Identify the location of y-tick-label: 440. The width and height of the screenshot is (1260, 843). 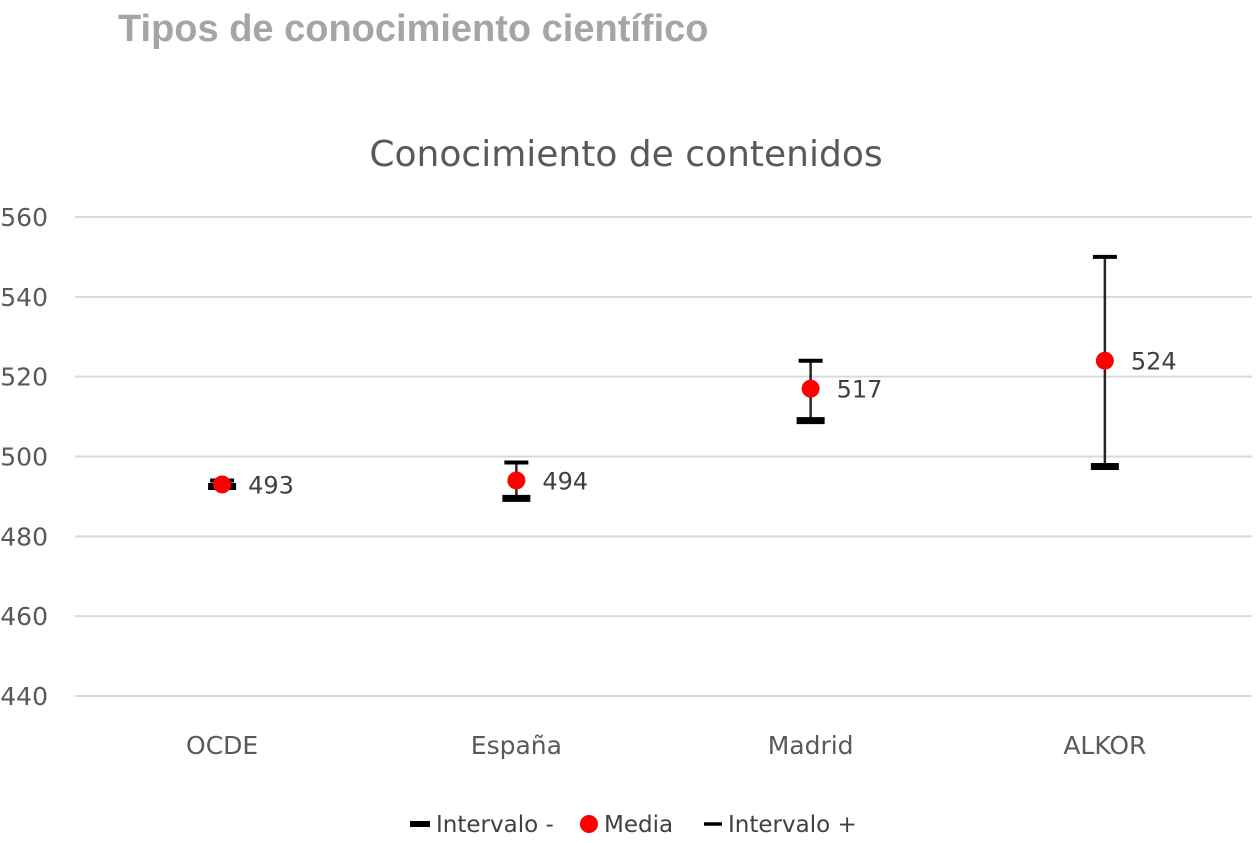
(24, 696).